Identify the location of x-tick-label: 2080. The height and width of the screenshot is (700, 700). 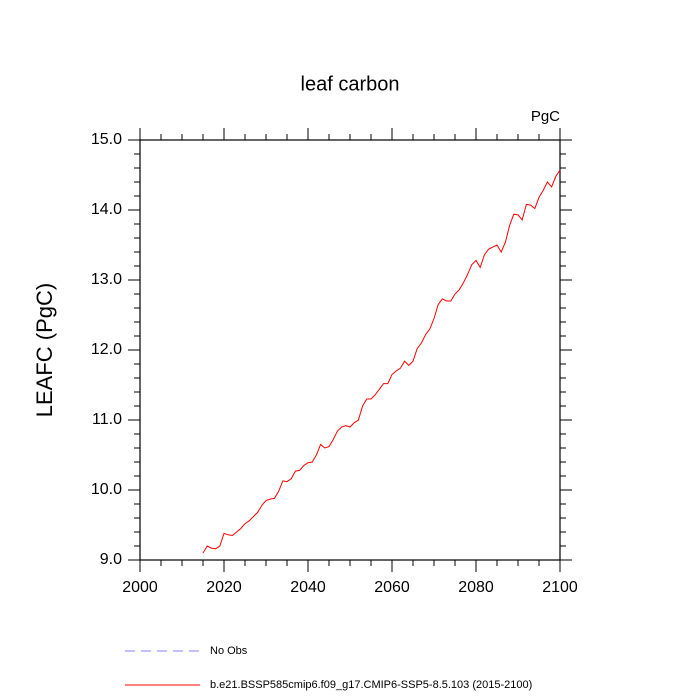
(476, 587).